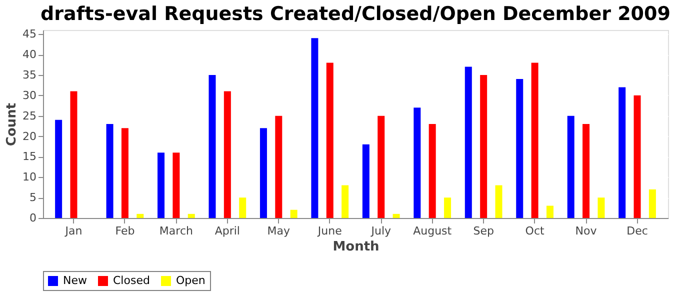  I want to click on y-tick-label: 10, so click(29, 177).